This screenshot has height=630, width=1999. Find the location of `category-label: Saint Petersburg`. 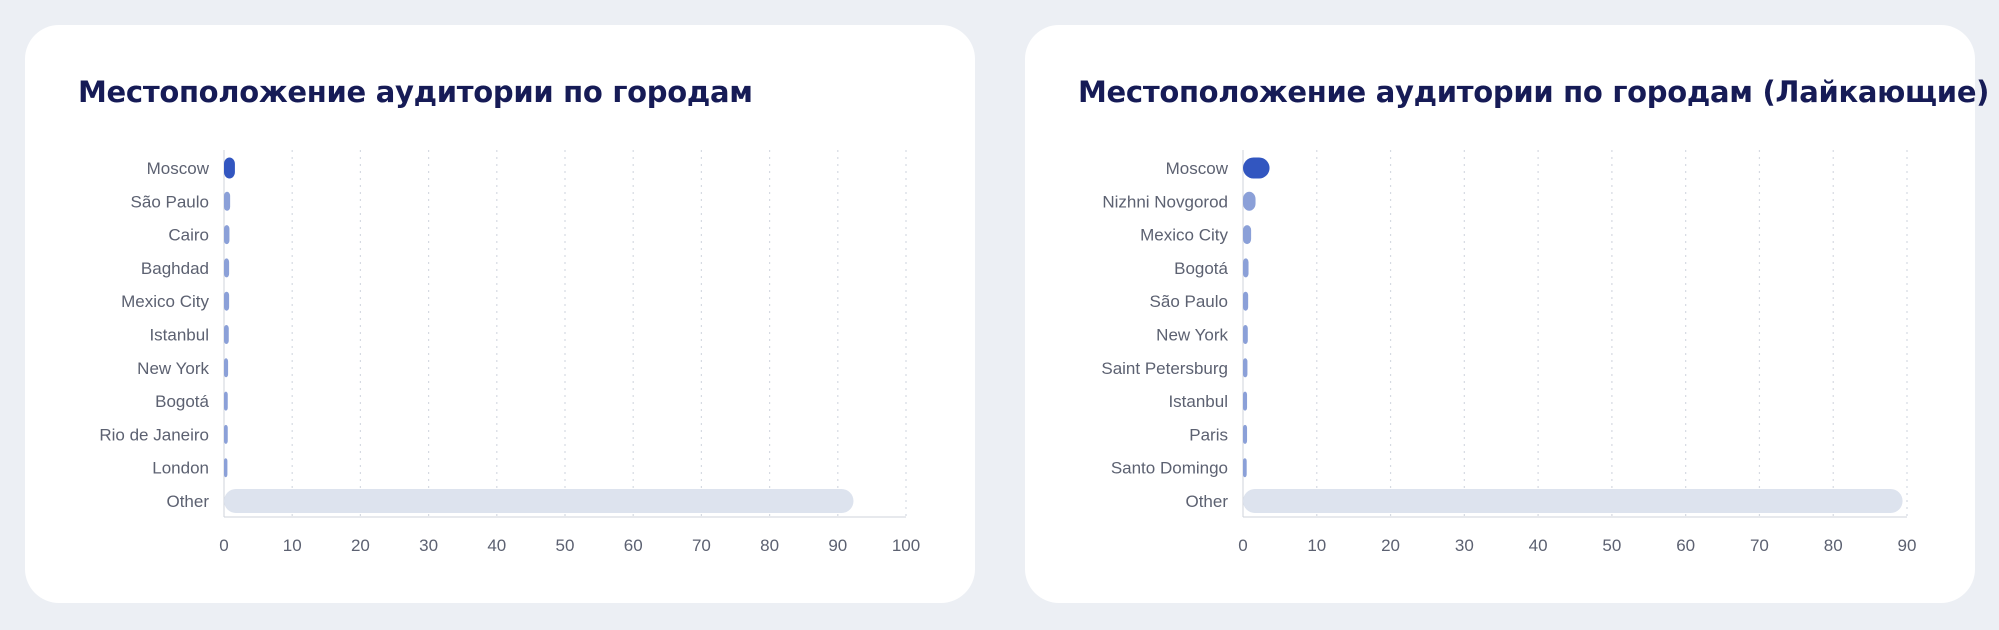

category-label: Saint Petersburg is located at coordinates (1164, 368).